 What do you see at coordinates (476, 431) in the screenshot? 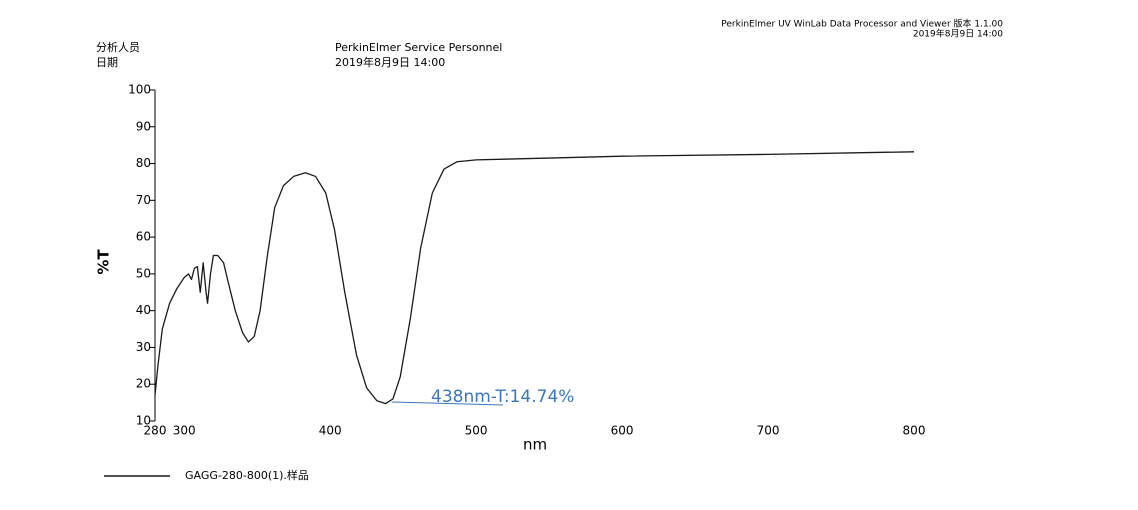
I see `x-tick-label: 500` at bounding box center [476, 431].